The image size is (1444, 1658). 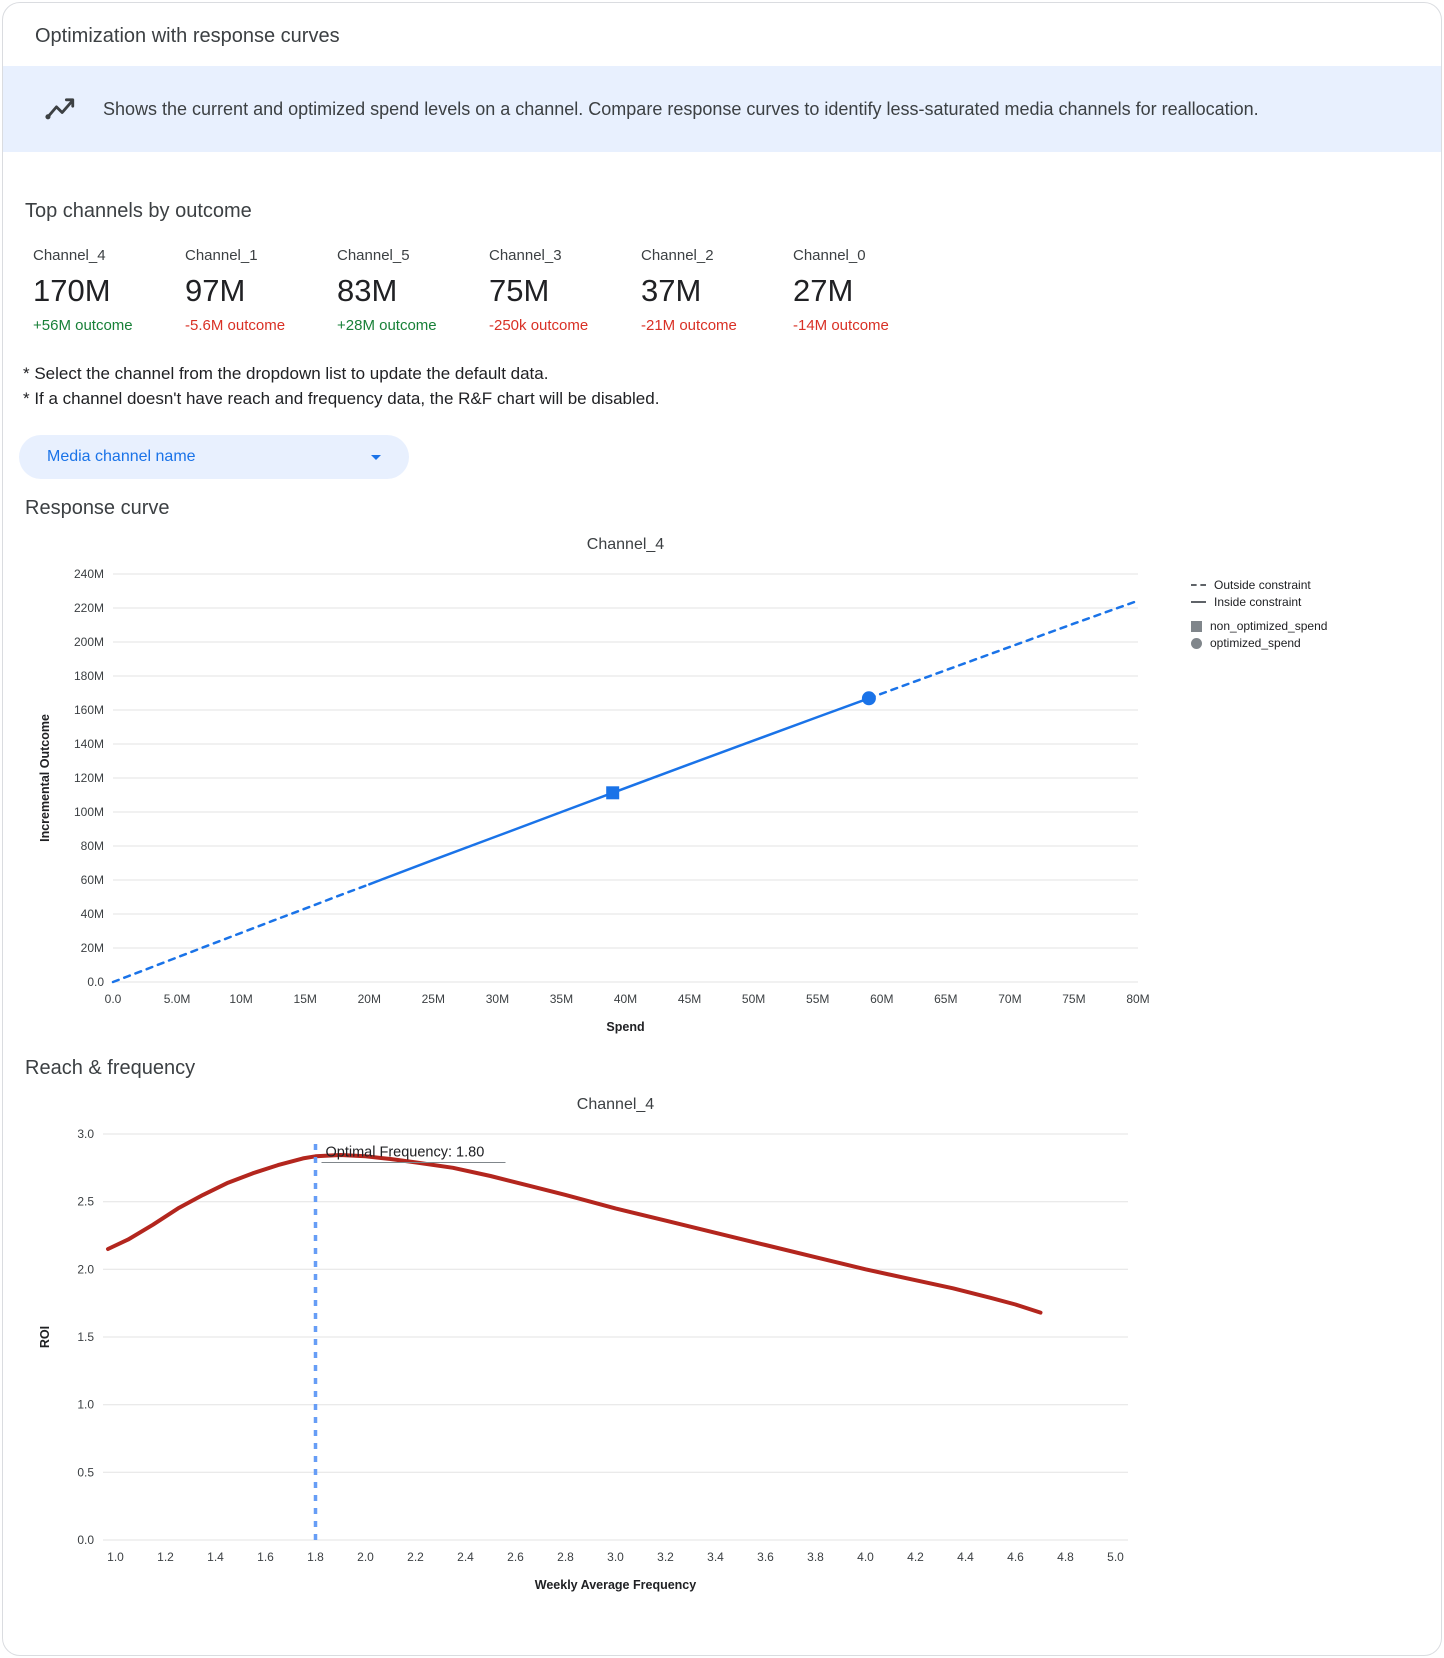 I want to click on channel-value: 37M, so click(x=671, y=290).